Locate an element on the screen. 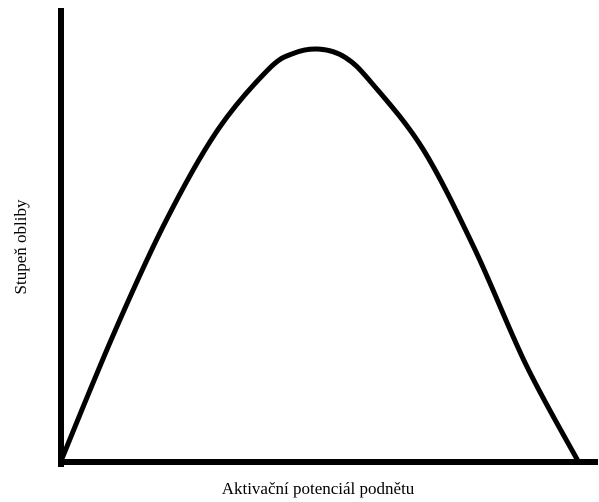  x-axis-label: Aktivační potenciál podnětu is located at coordinates (318, 488).